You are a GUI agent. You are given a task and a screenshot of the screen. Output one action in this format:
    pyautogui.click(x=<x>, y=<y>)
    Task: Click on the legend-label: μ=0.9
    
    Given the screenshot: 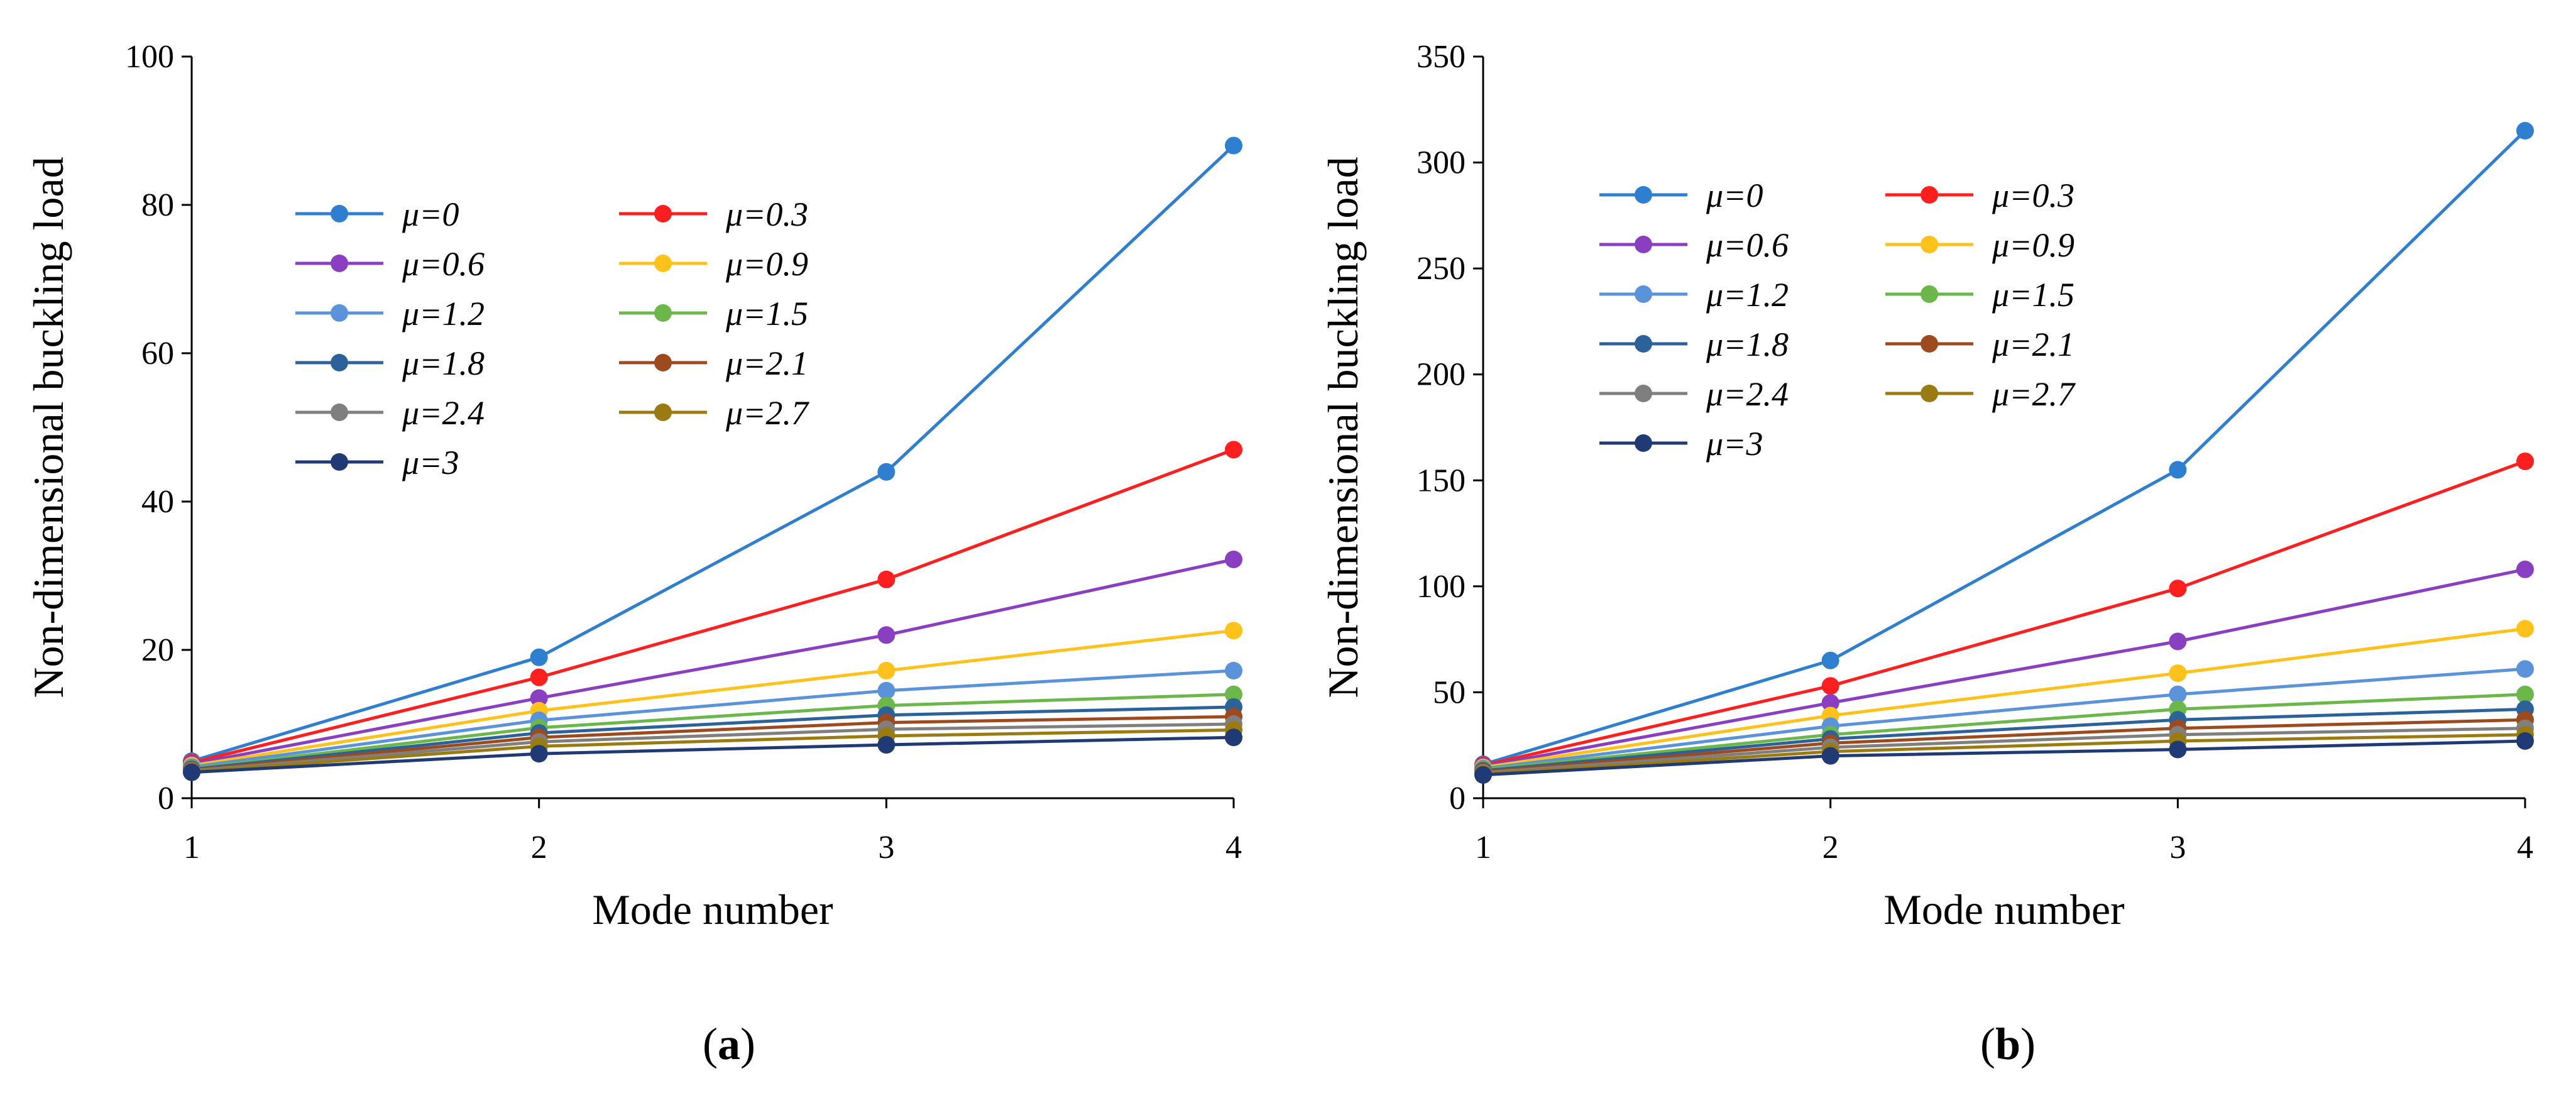 What is the action you would take?
    pyautogui.click(x=2033, y=245)
    